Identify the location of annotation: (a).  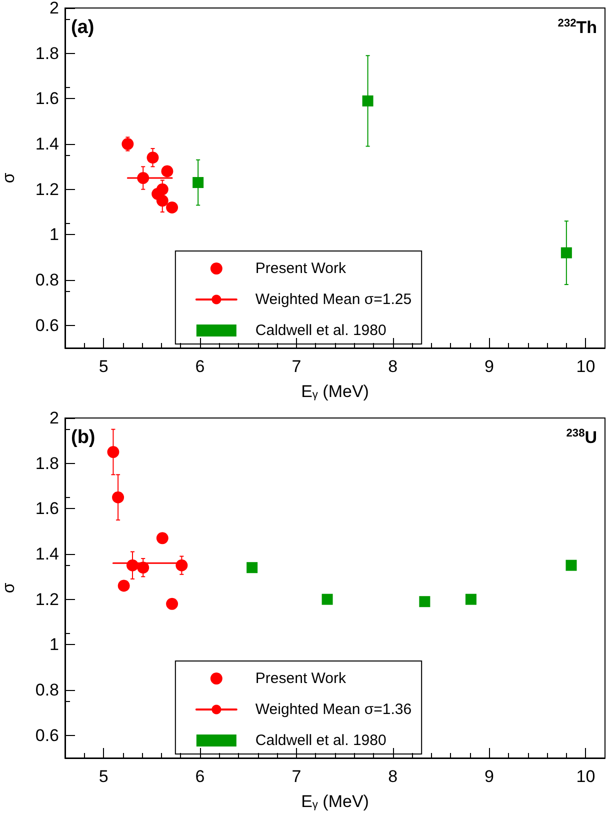
(82, 27).